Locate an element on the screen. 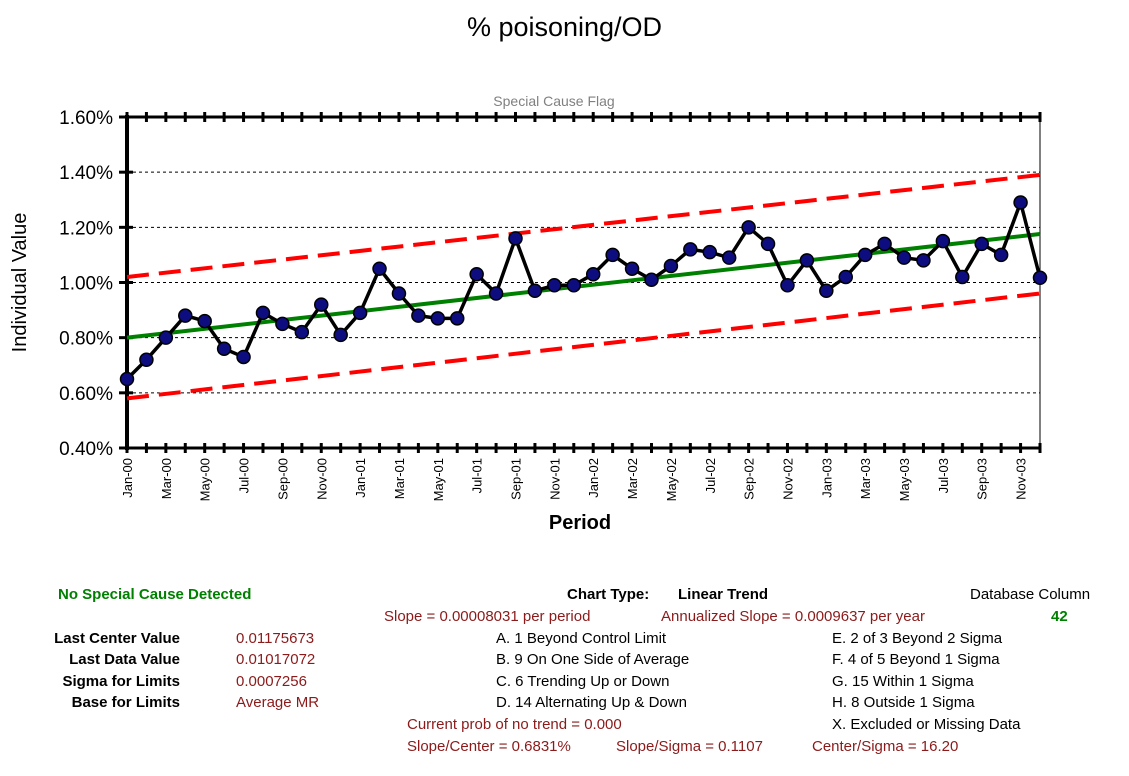 The image size is (1129, 776). rule-h: H. 8 Outside 1 Sigma is located at coordinates (903, 702).